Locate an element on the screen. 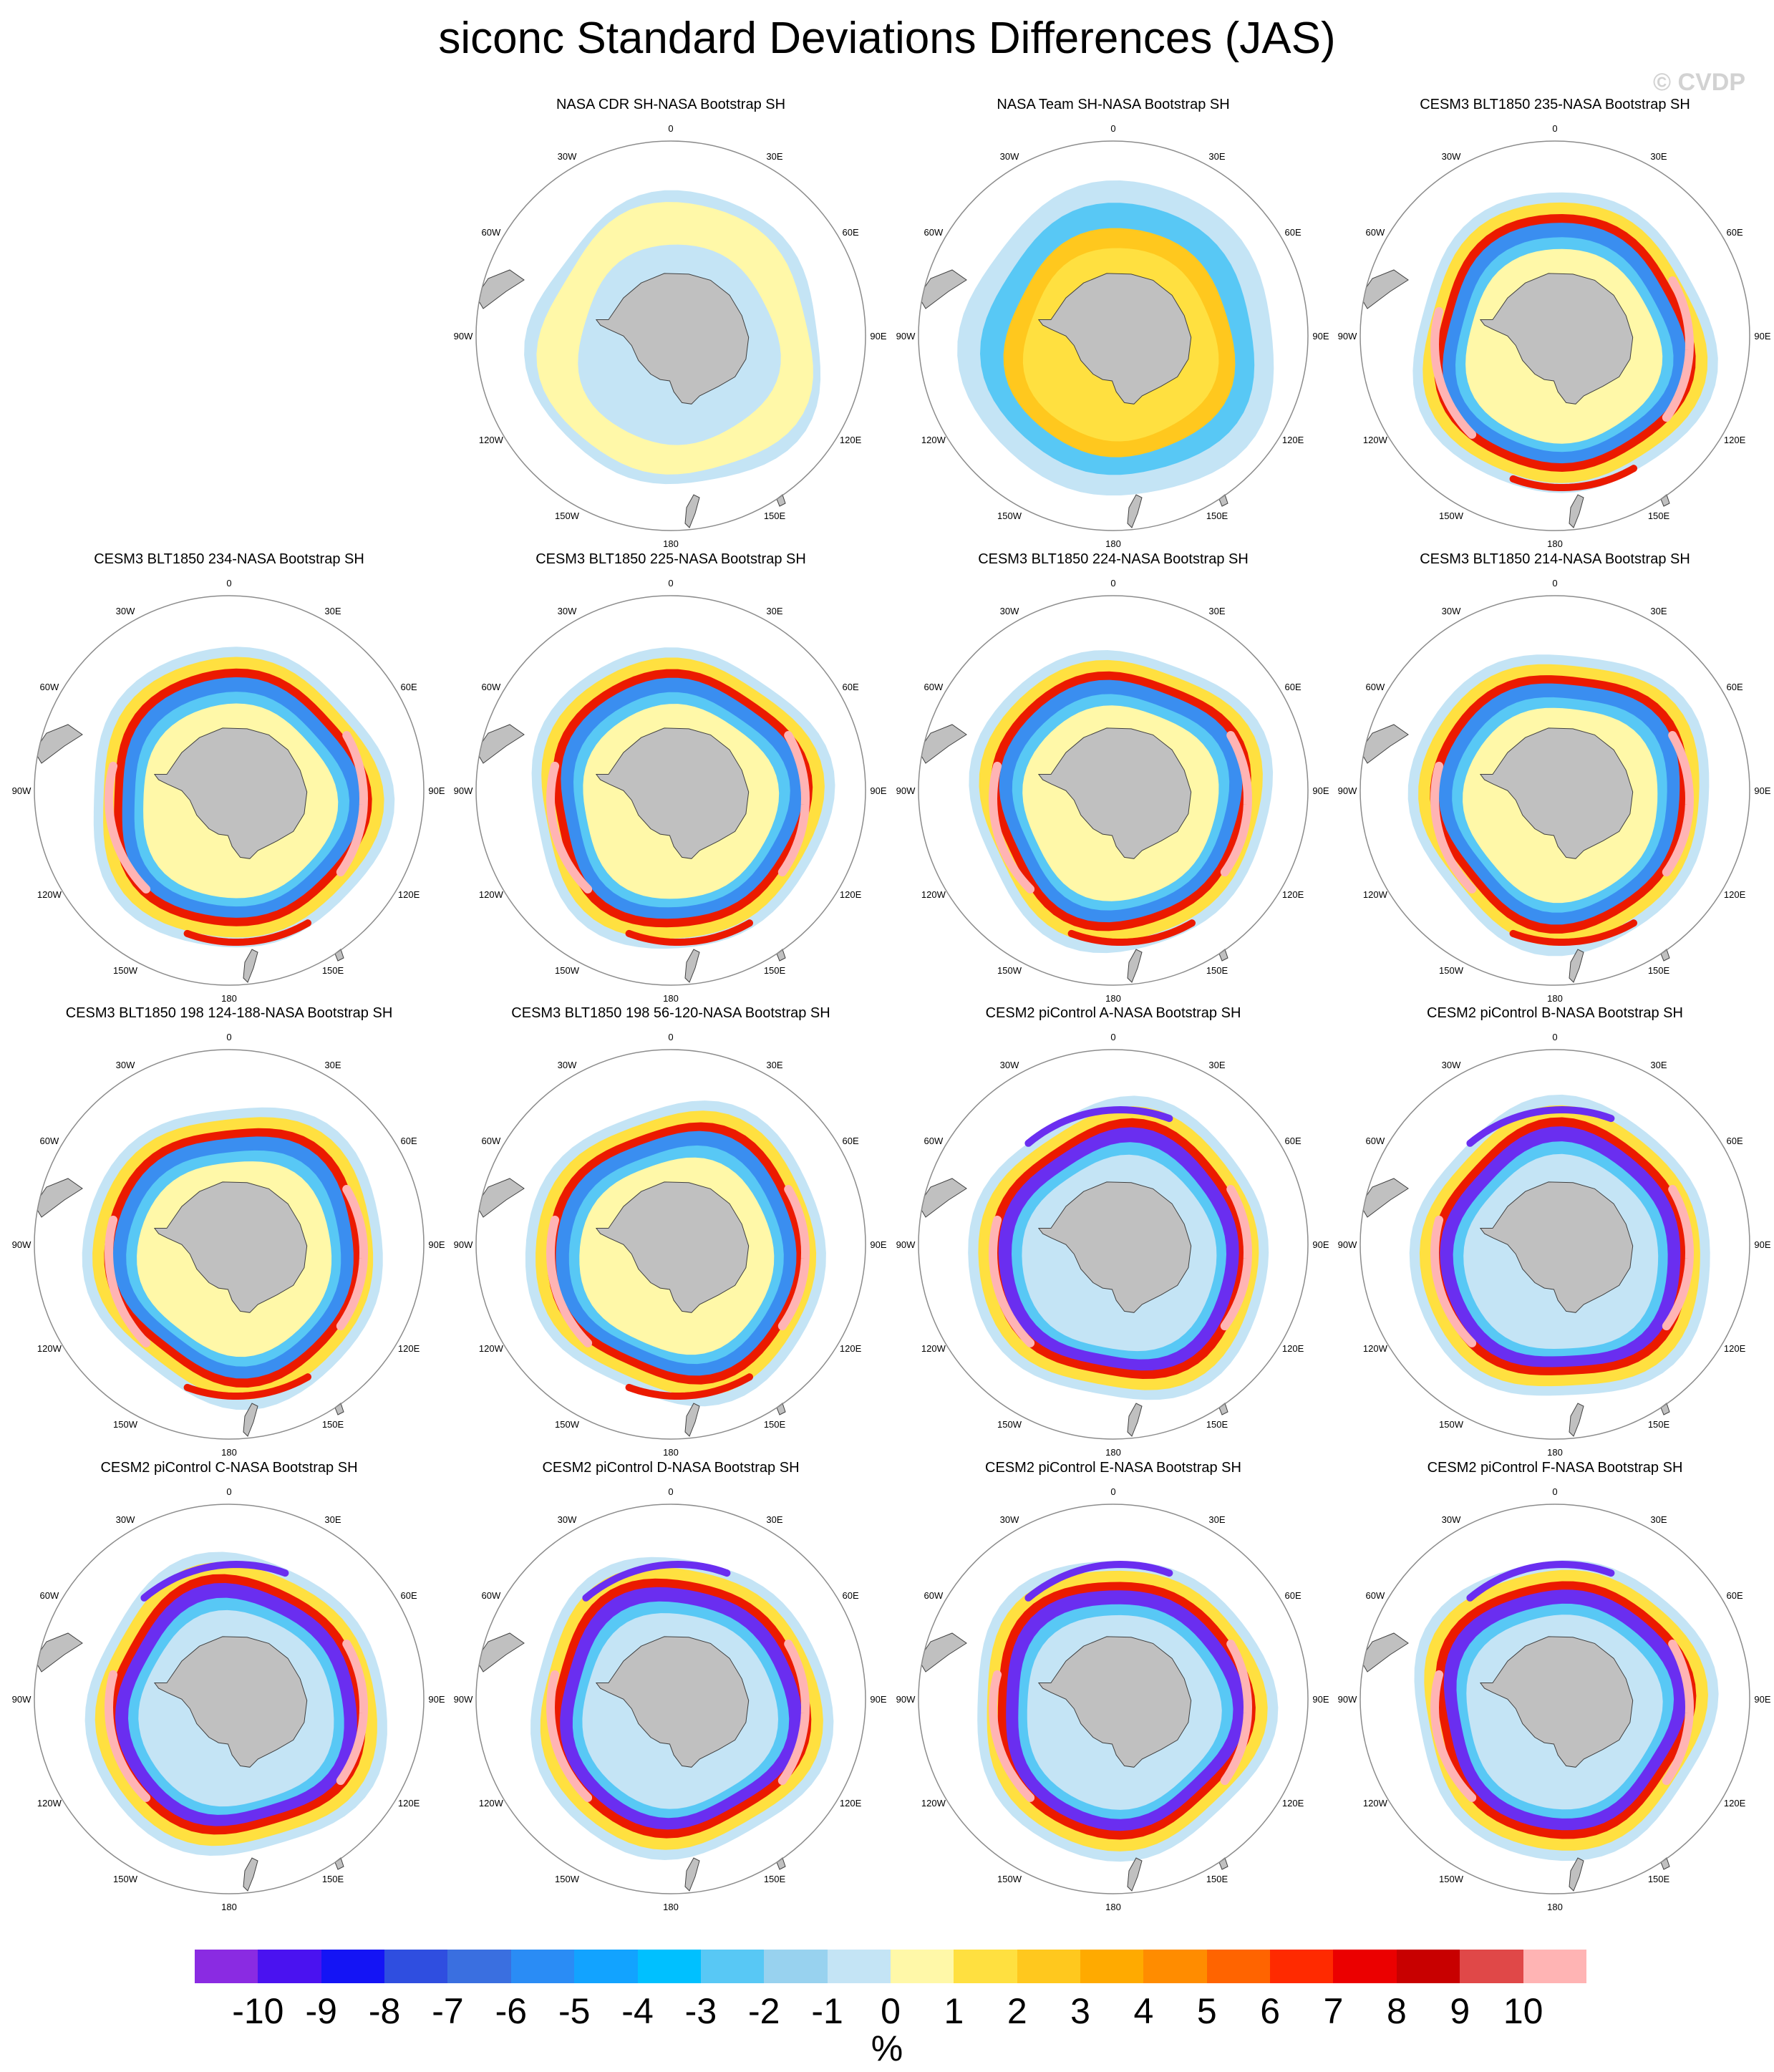 Image resolution: width=1774 pixels, height=2072 pixels. colorbar-tick-label: 4 is located at coordinates (1143, 2011).